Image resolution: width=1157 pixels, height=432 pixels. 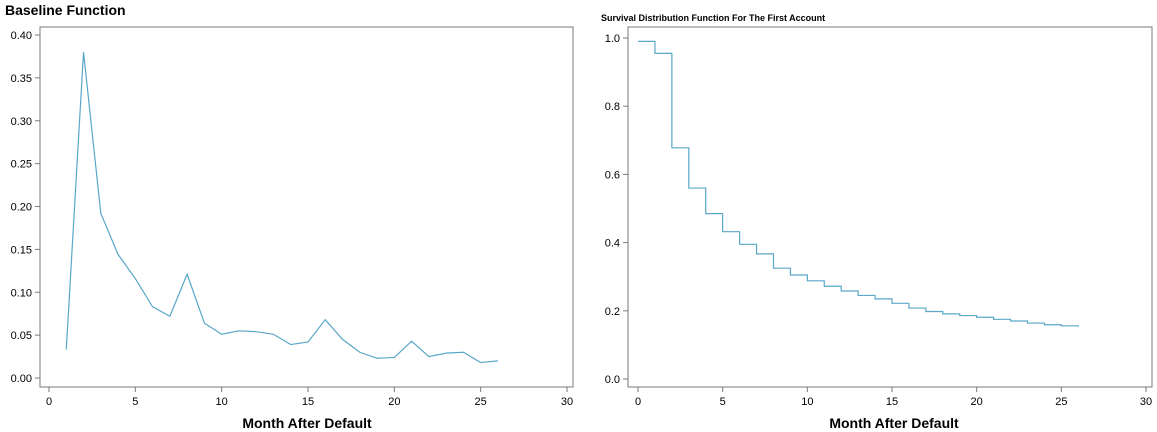 What do you see at coordinates (723, 402) in the screenshot?
I see `chart2-x-tick-label: 5` at bounding box center [723, 402].